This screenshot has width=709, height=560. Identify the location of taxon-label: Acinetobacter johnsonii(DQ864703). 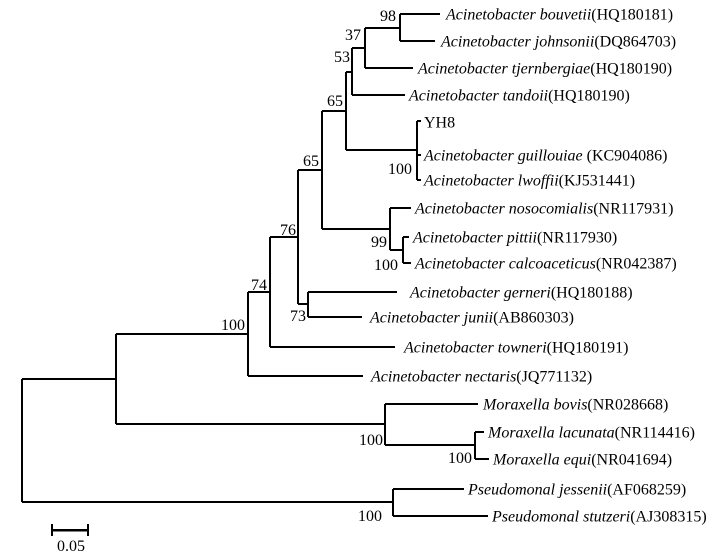
(558, 42).